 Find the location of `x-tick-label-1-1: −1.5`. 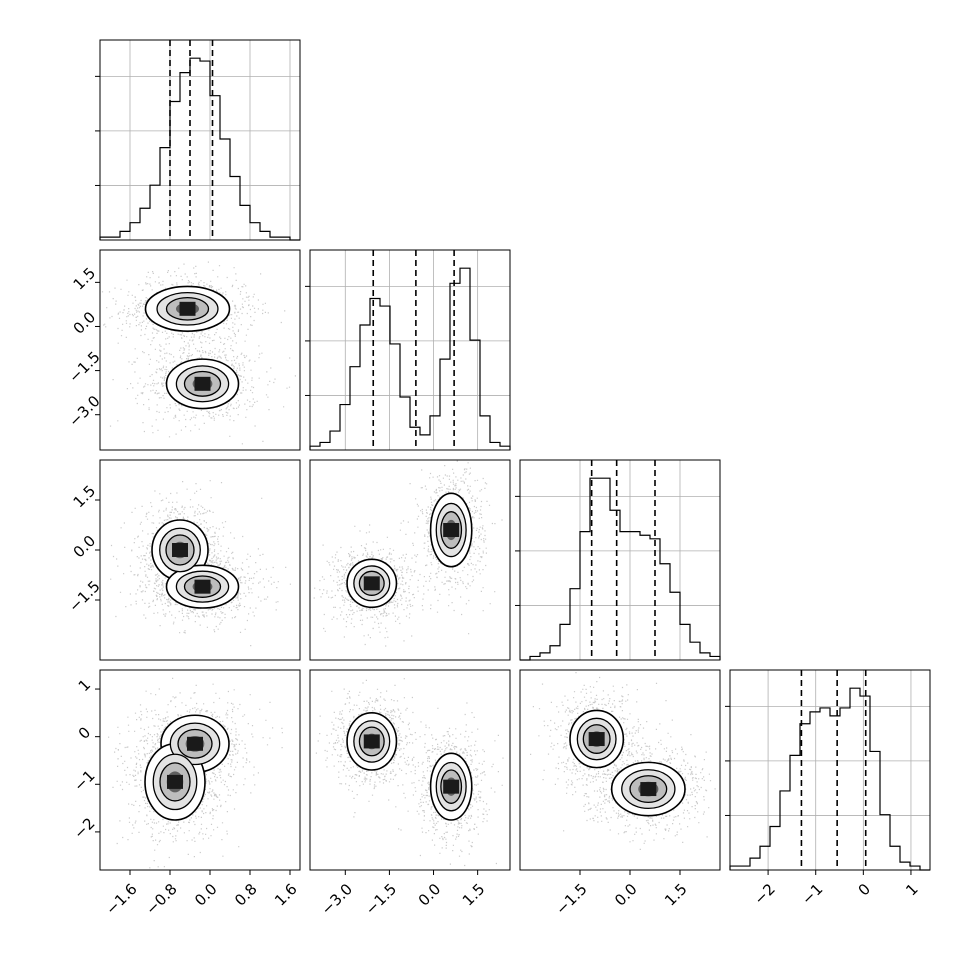

x-tick-label-1-1: −1.5 is located at coordinates (381, 899).